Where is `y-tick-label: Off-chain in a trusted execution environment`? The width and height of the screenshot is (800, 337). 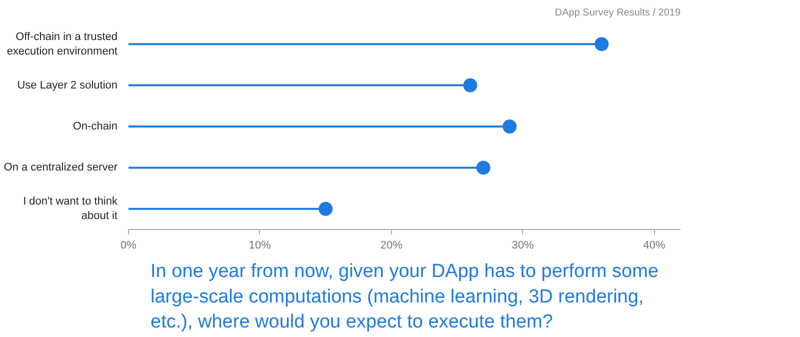 y-tick-label: Off-chain in a trusted execution environment is located at coordinates (62, 44).